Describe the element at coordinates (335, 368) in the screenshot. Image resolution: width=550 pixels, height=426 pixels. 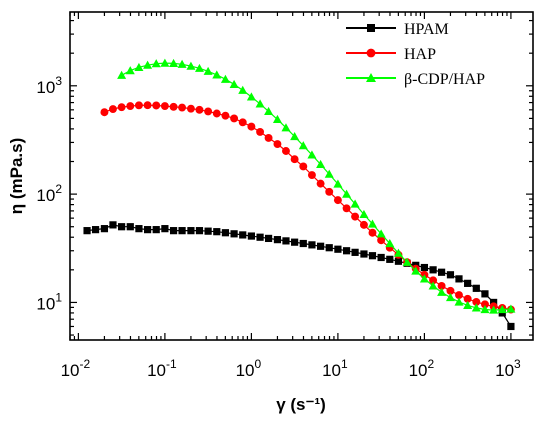
I see `x-tick-label: 10¹` at that location.